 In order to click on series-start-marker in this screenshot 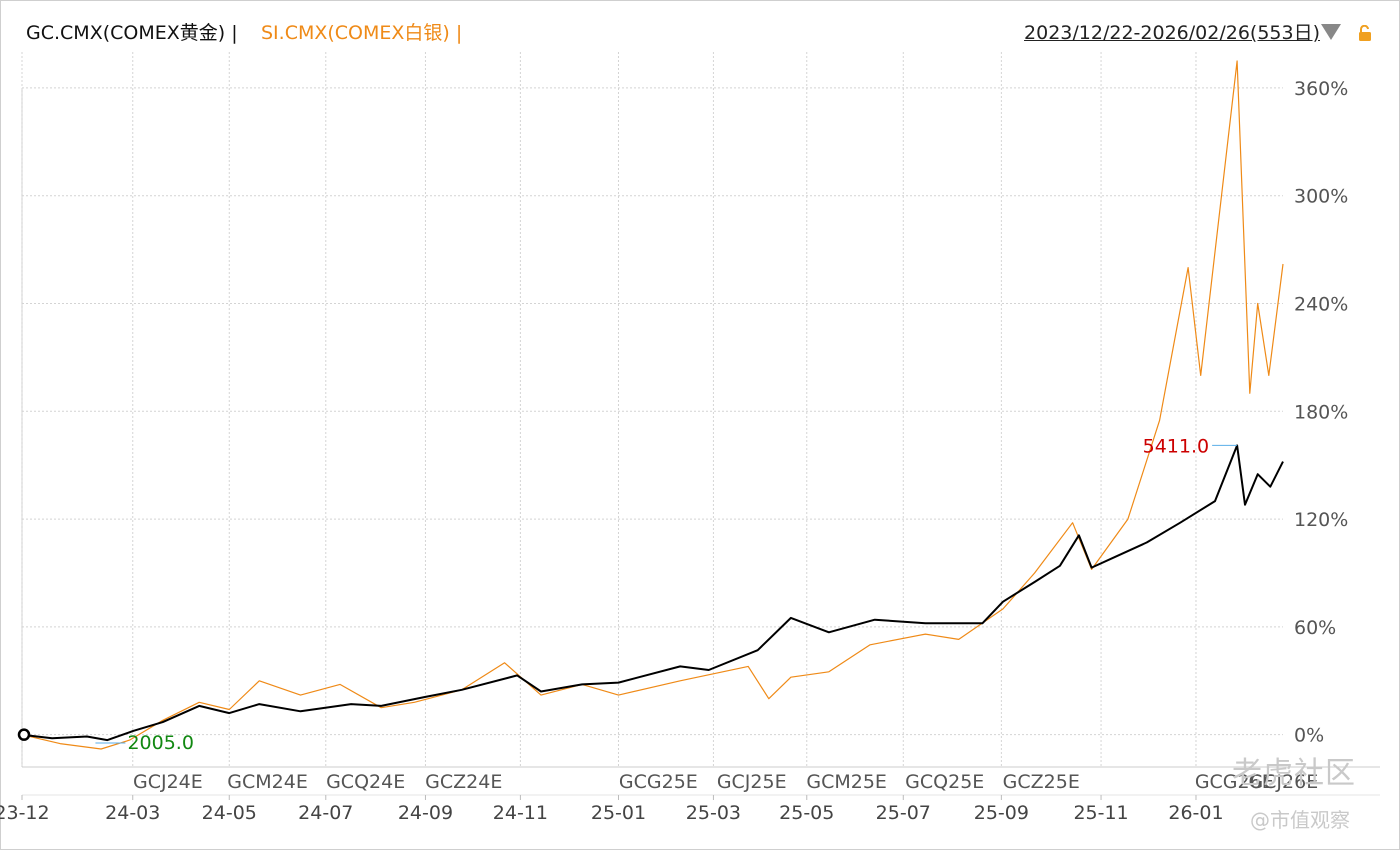, I will do `click(24, 734)`.